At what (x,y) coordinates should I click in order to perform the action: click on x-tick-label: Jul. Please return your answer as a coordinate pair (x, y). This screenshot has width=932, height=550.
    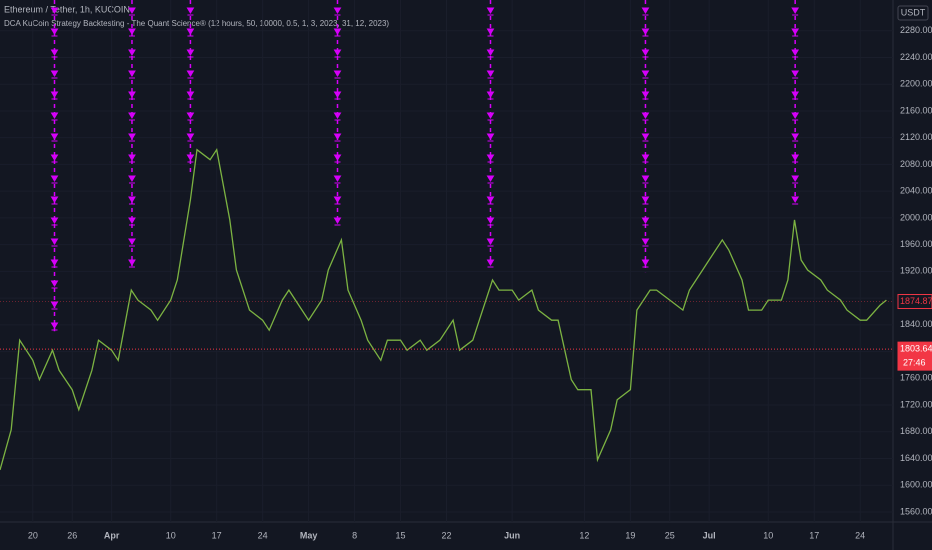
    Looking at the image, I should click on (709, 535).